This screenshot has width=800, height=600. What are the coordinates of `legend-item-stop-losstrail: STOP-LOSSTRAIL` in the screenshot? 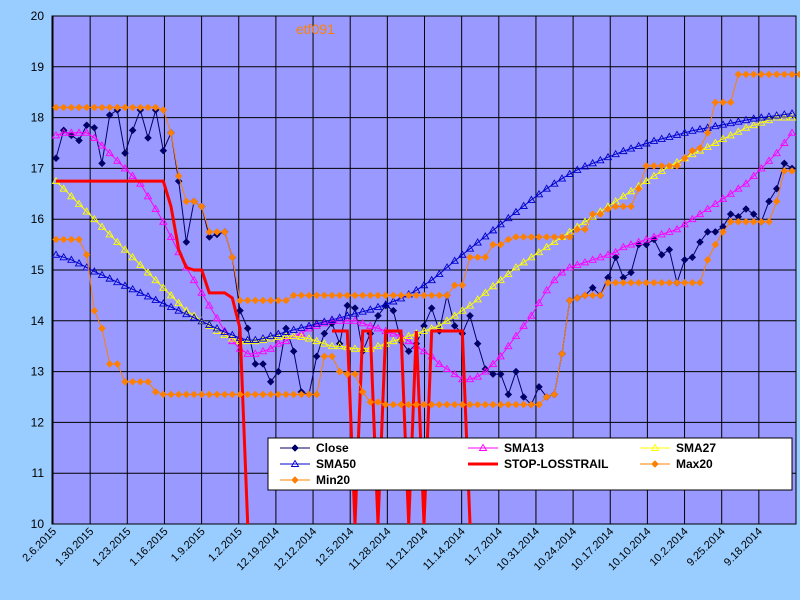 It's located at (538, 464).